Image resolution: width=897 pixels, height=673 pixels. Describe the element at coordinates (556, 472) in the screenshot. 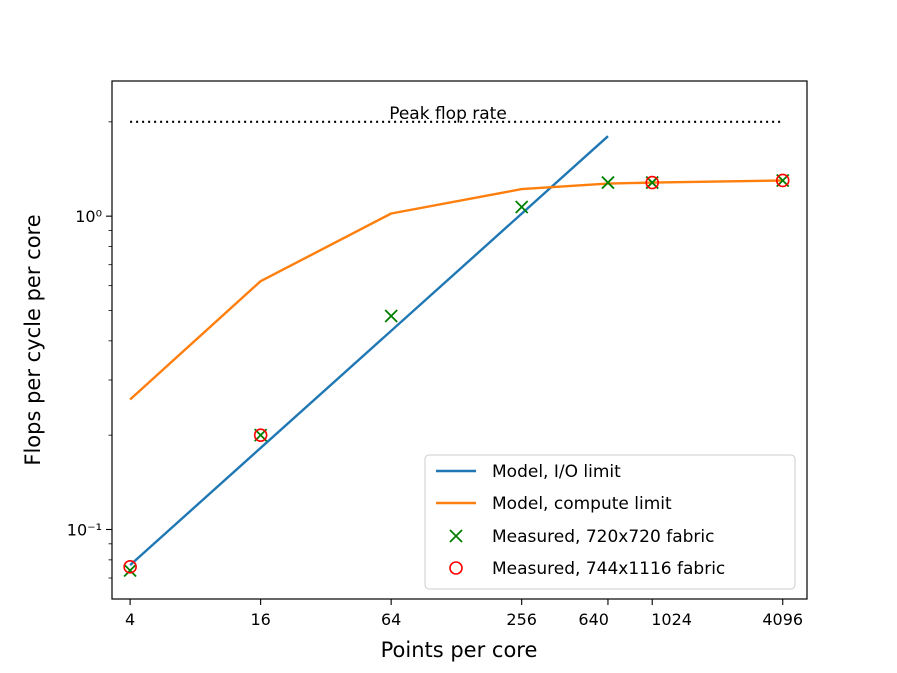

I see `legend-label-io-limit: Model, I/O limit` at that location.